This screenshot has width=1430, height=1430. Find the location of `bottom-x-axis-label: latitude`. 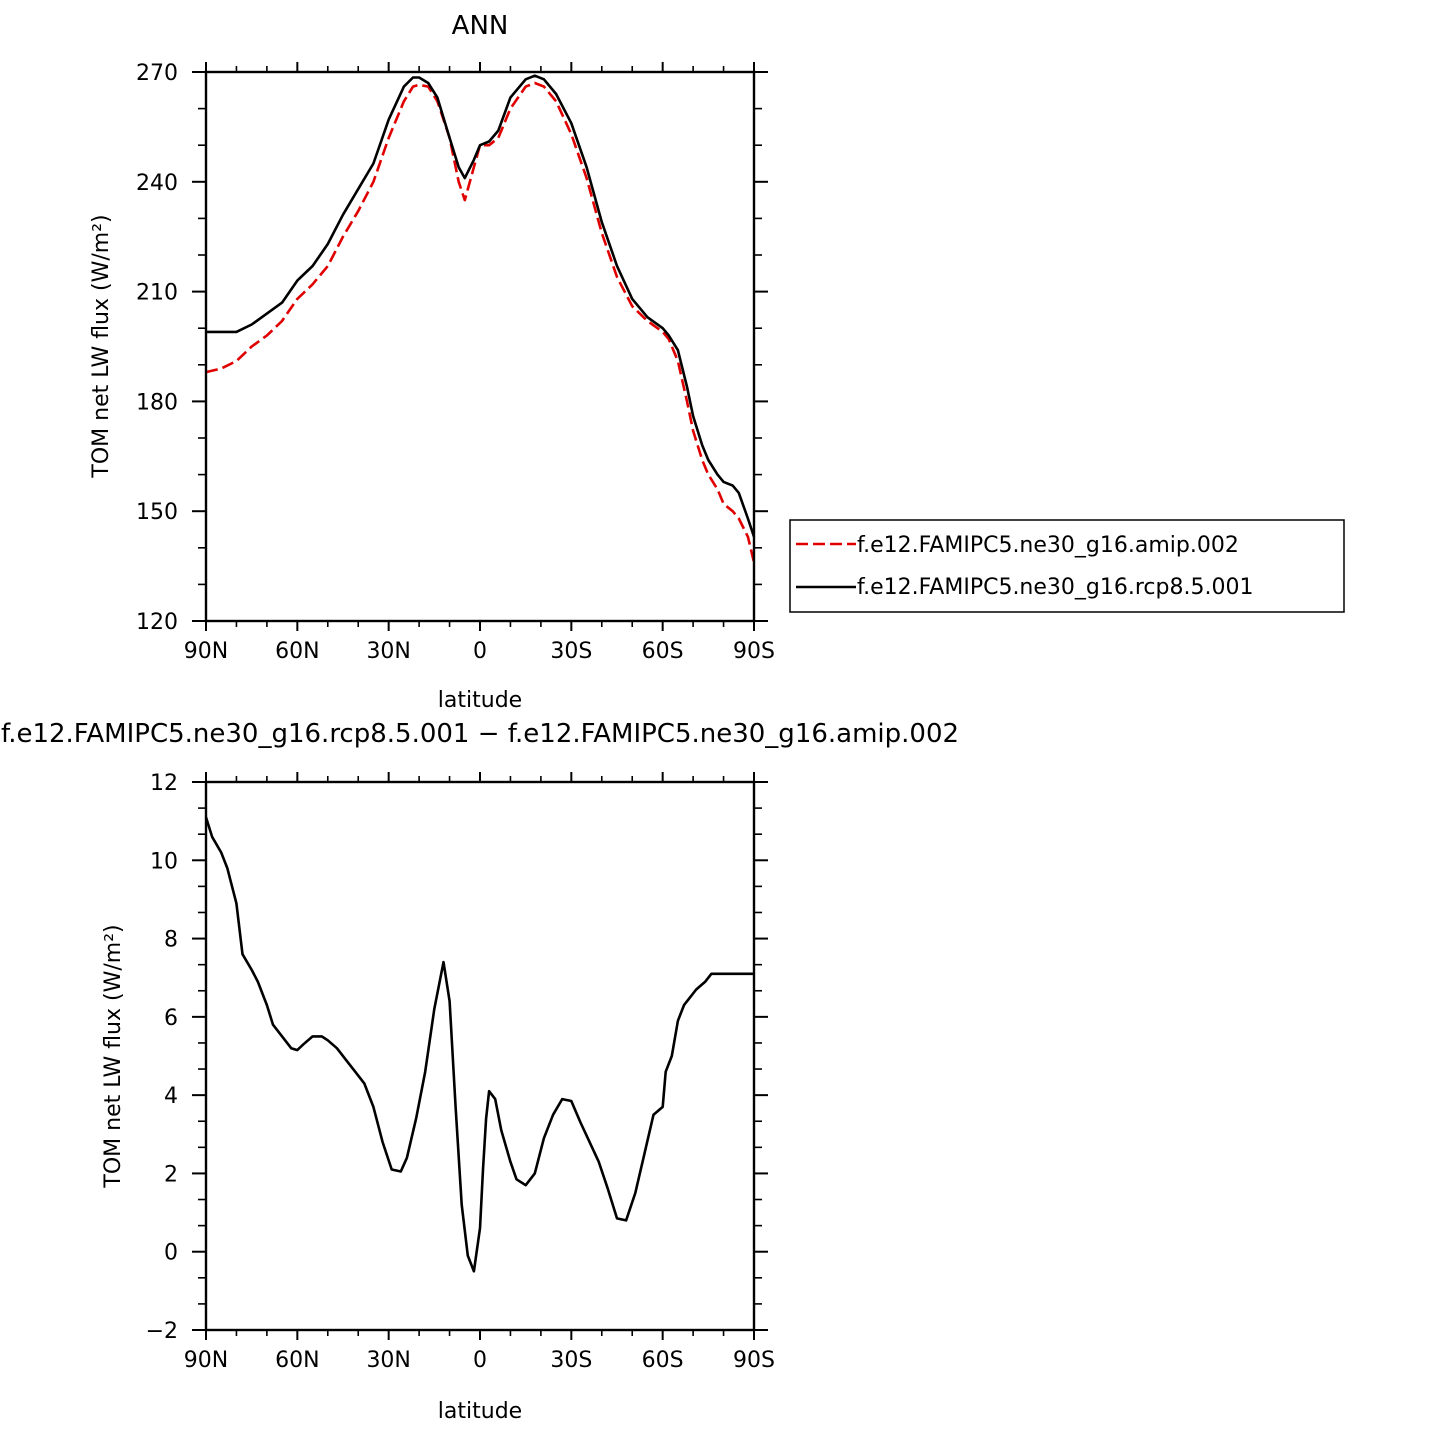

bottom-x-axis-label: latitude is located at coordinates (480, 1411).